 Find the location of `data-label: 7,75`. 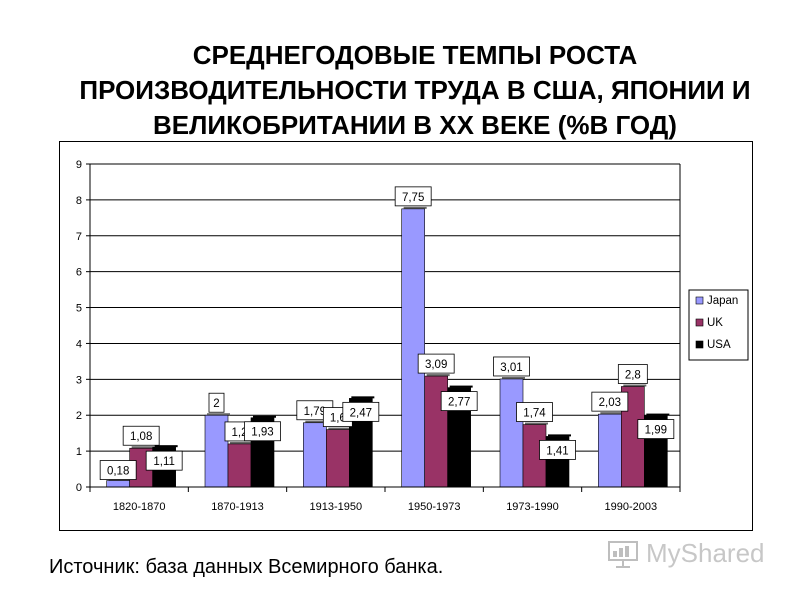

data-label: 7,75 is located at coordinates (413, 198).